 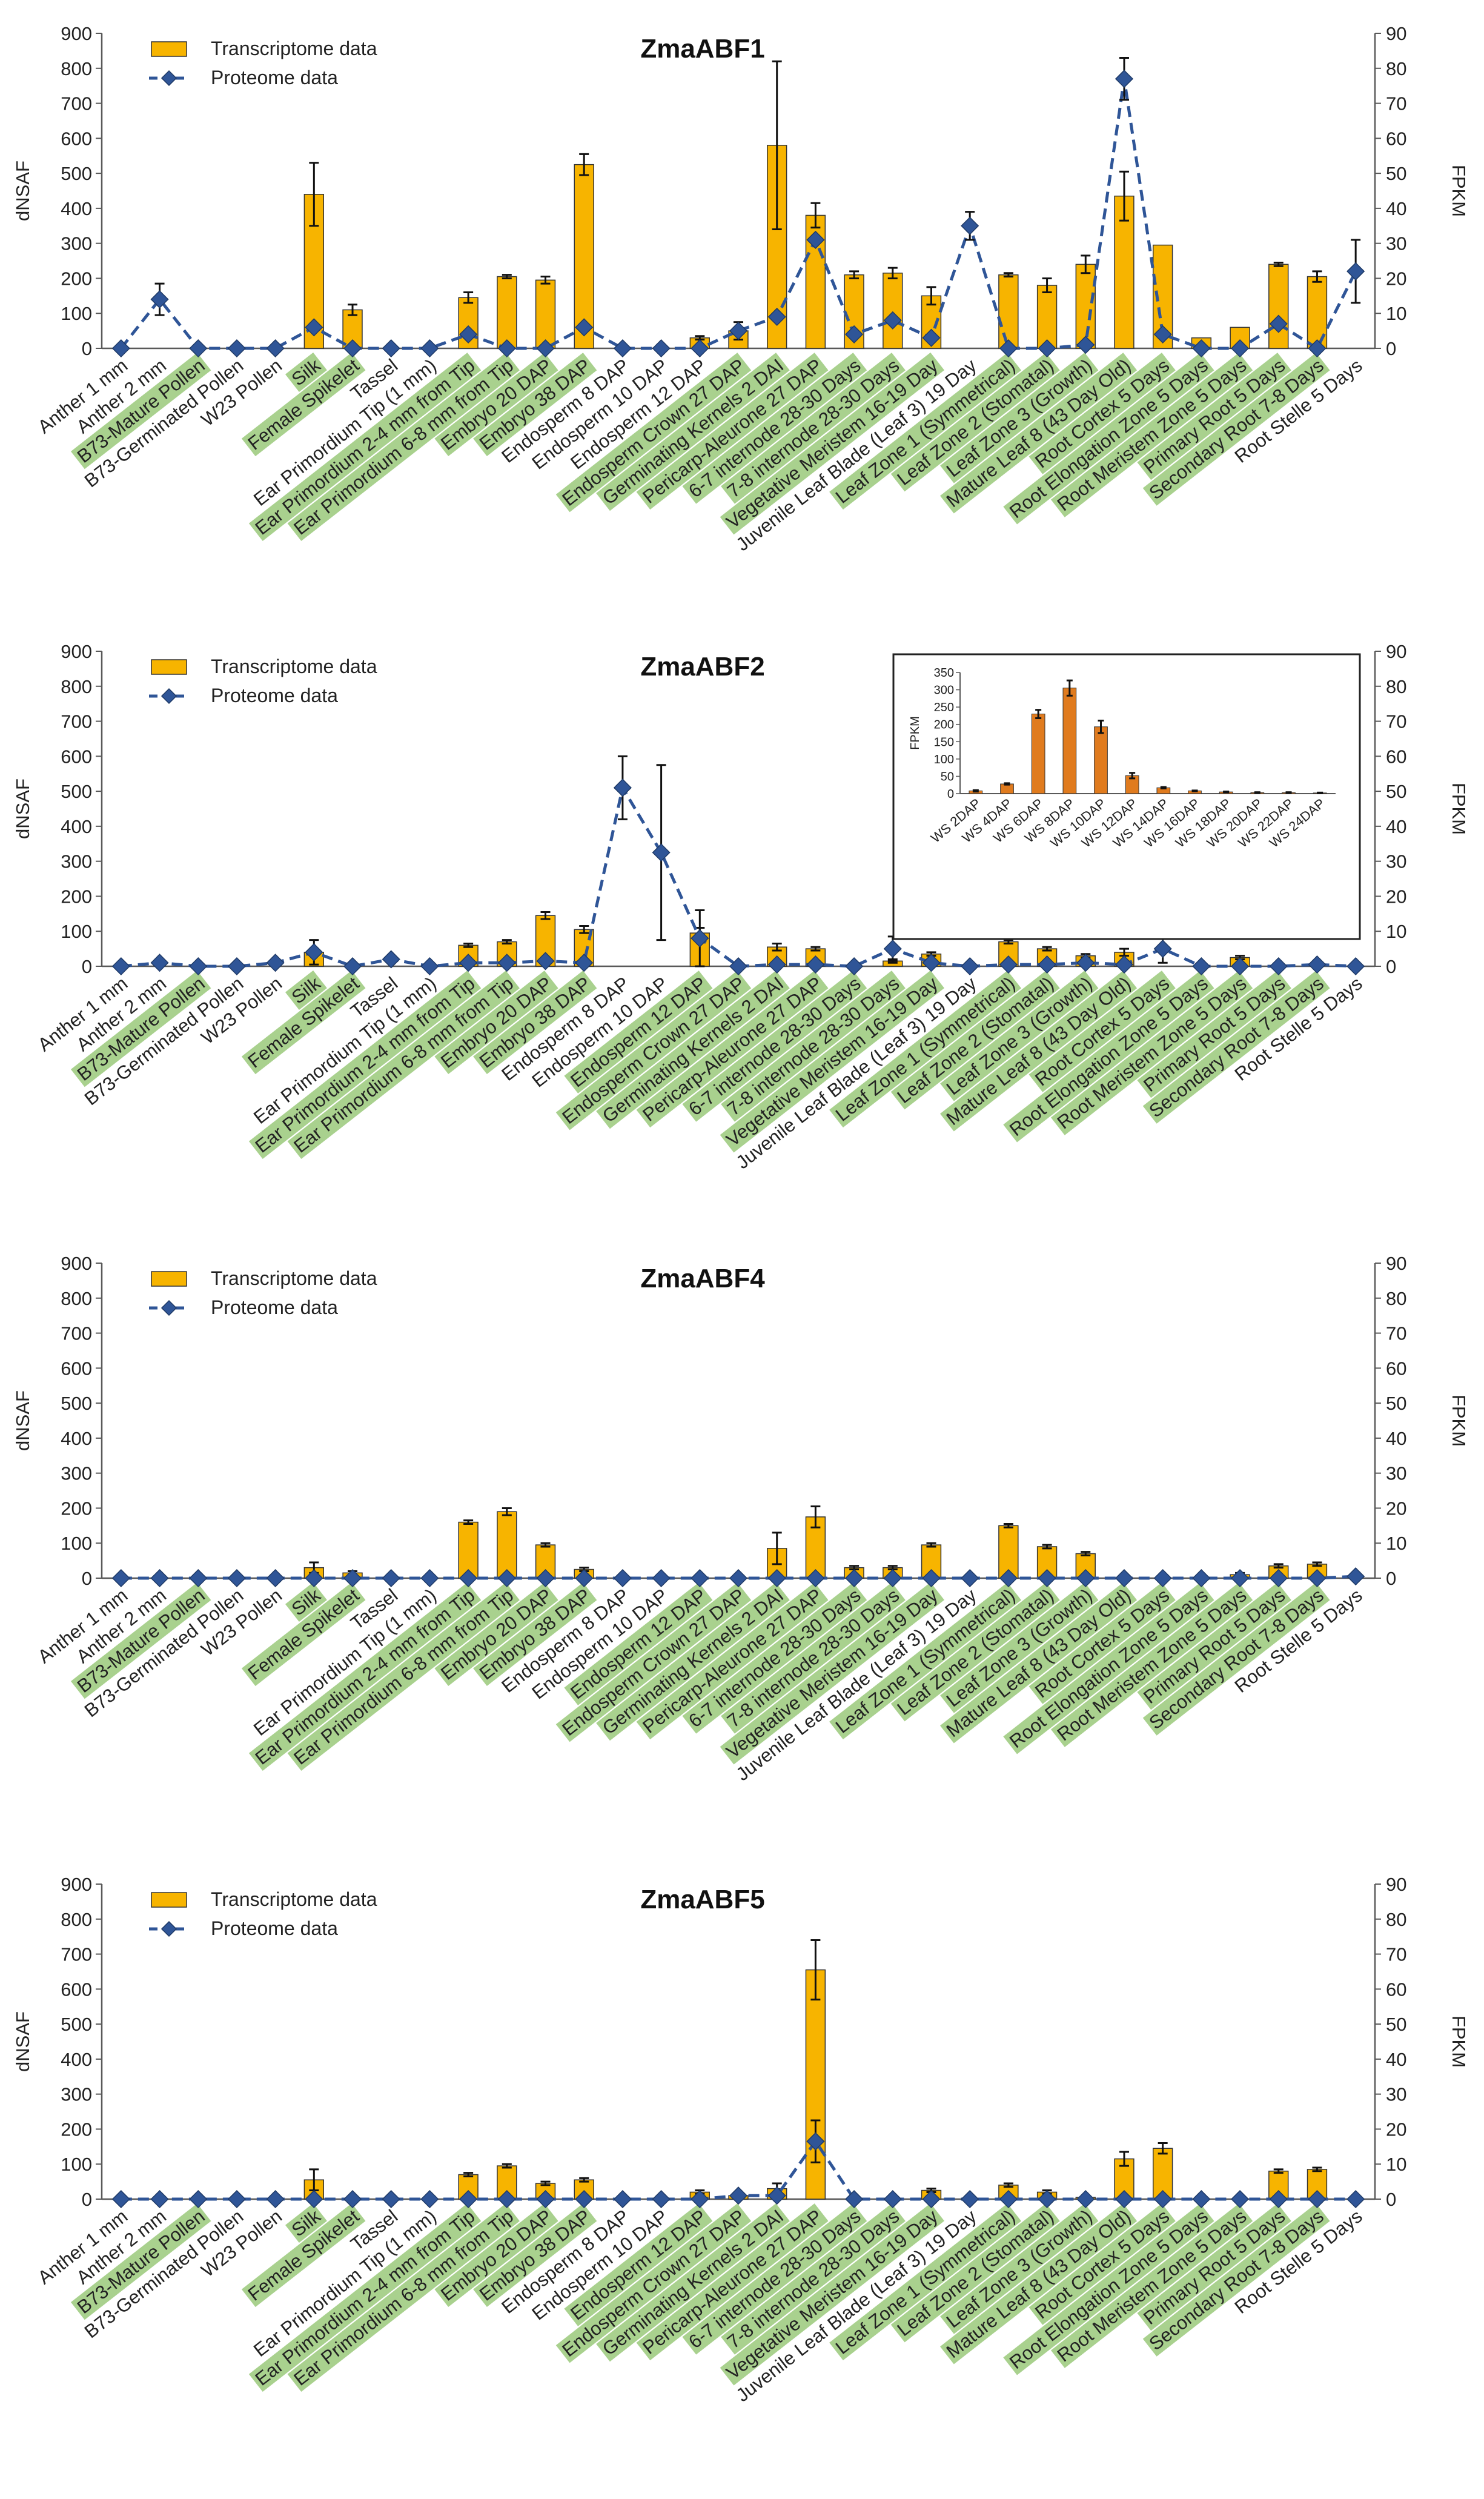 What do you see at coordinates (76, 791) in the screenshot?
I see `left-tick-label: 500` at bounding box center [76, 791].